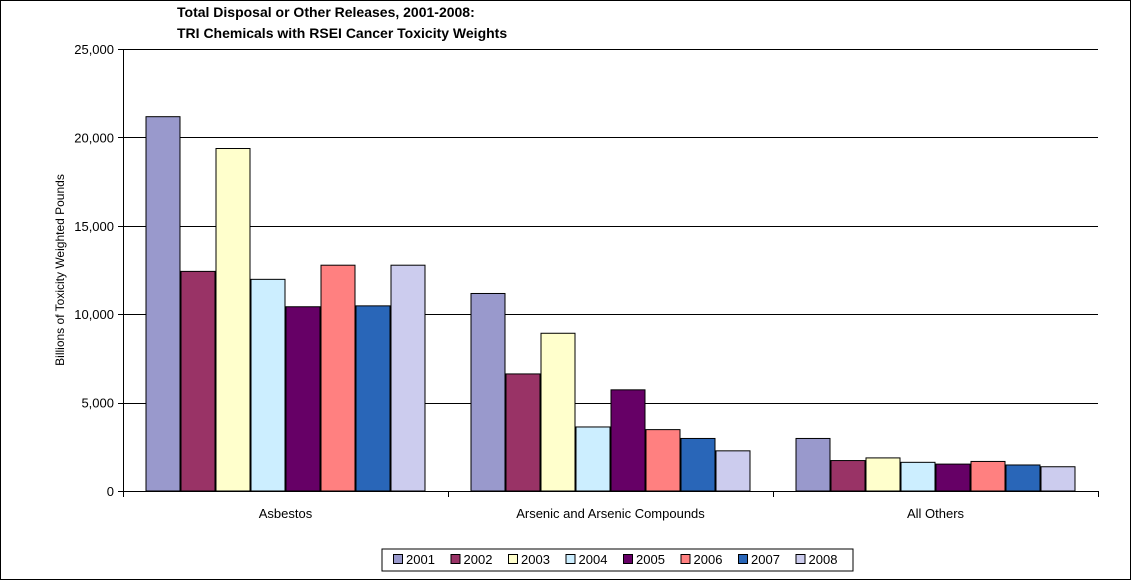 Image resolution: width=1131 pixels, height=585 pixels. Describe the element at coordinates (420, 559) in the screenshot. I see `legend-label-2001: 2001` at that location.